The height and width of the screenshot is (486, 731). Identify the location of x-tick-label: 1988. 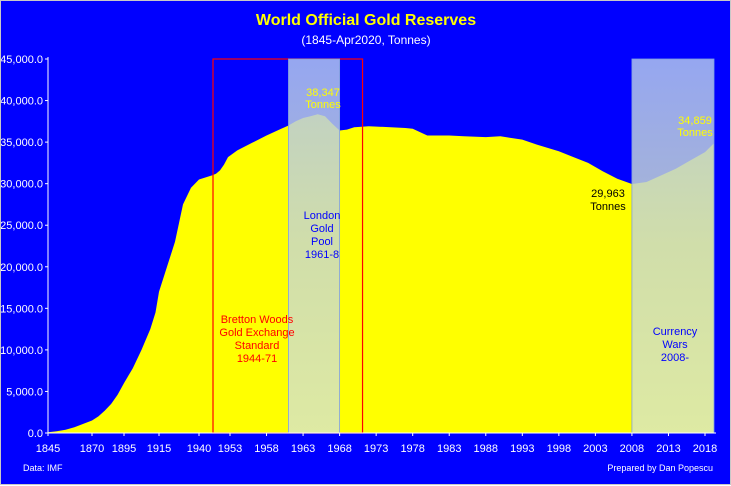
(486, 449).